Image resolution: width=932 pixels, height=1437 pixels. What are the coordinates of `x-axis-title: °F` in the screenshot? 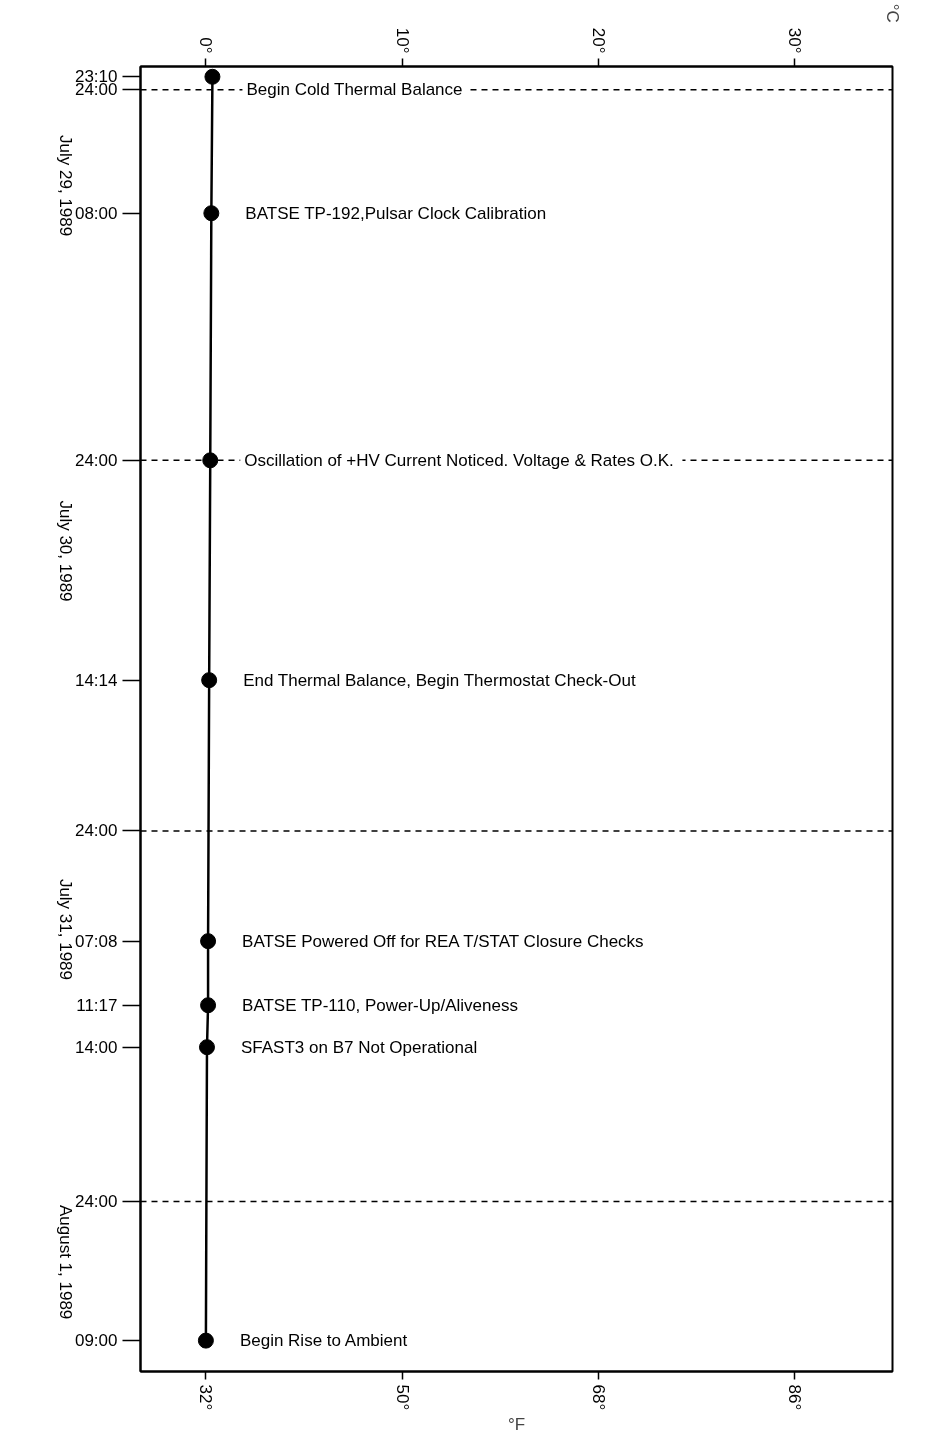 It's located at (516, 1425).